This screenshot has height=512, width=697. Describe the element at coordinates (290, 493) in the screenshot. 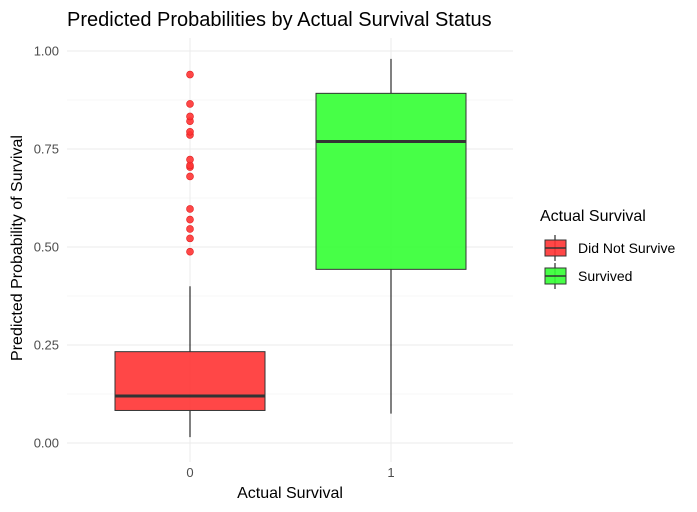

I see `x-axis-title: Actual Survival` at that location.